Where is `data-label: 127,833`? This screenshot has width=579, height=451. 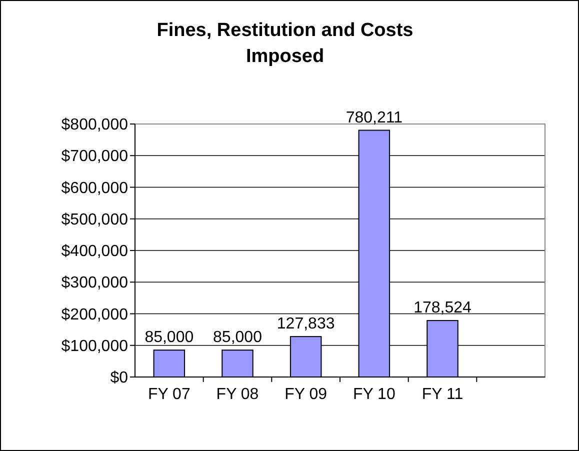 data-label: 127,833 is located at coordinates (305, 324).